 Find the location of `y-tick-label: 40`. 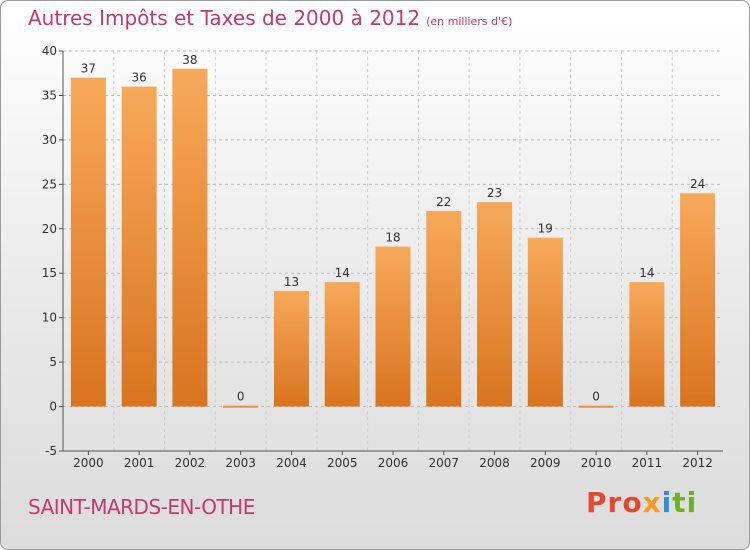

y-tick-label: 40 is located at coordinates (49, 51).